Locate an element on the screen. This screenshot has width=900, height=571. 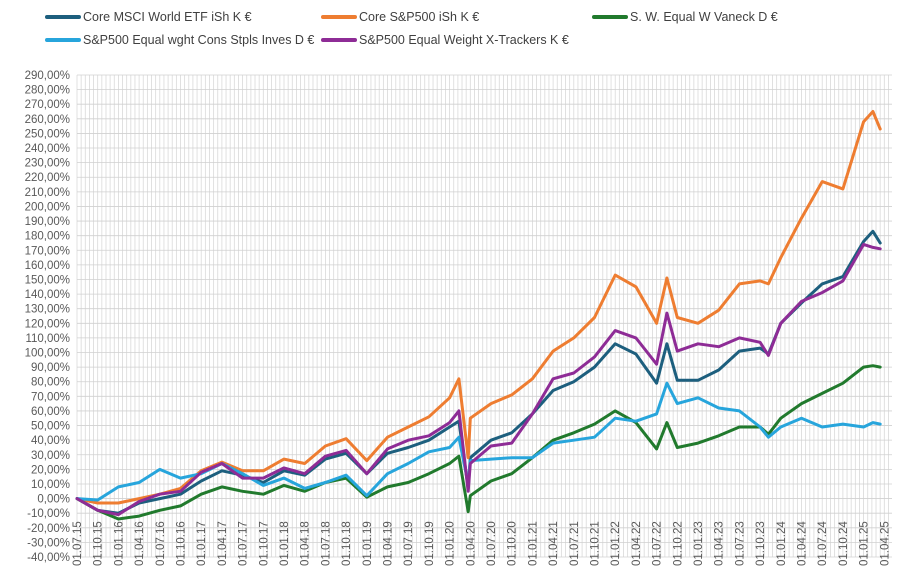
y-tick-label: 250,00% is located at coordinates (47, 134).